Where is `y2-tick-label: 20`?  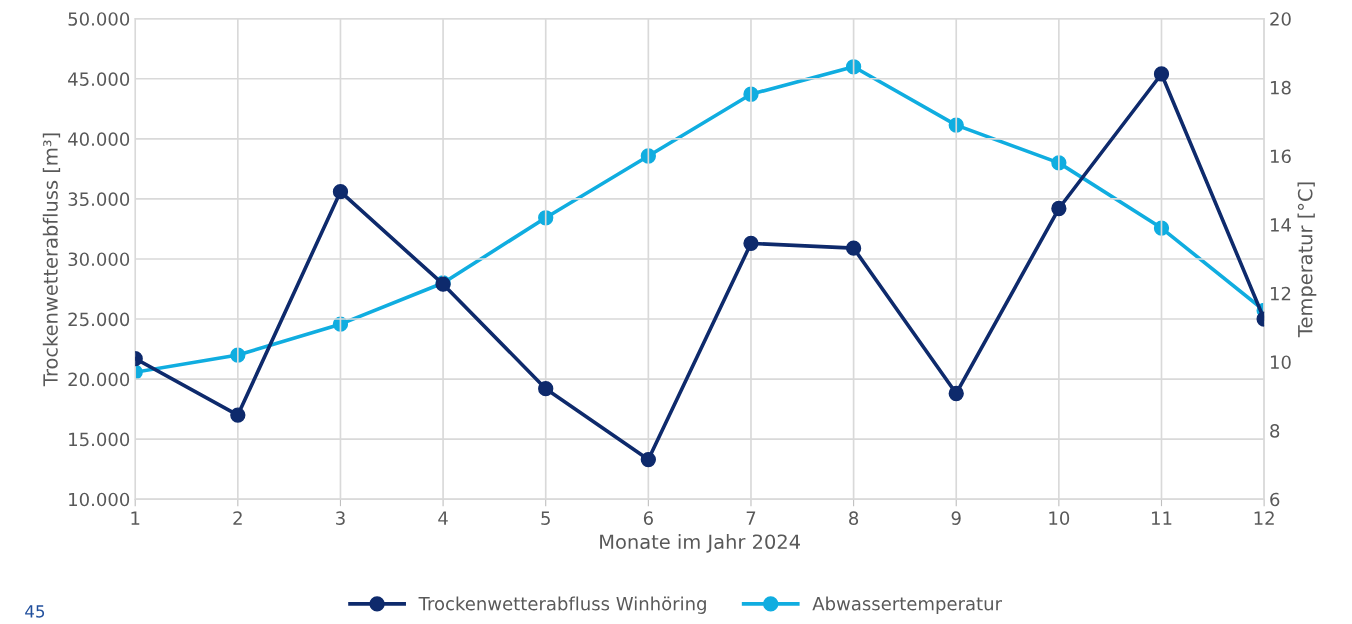 y2-tick-label: 20 is located at coordinates (1280, 19).